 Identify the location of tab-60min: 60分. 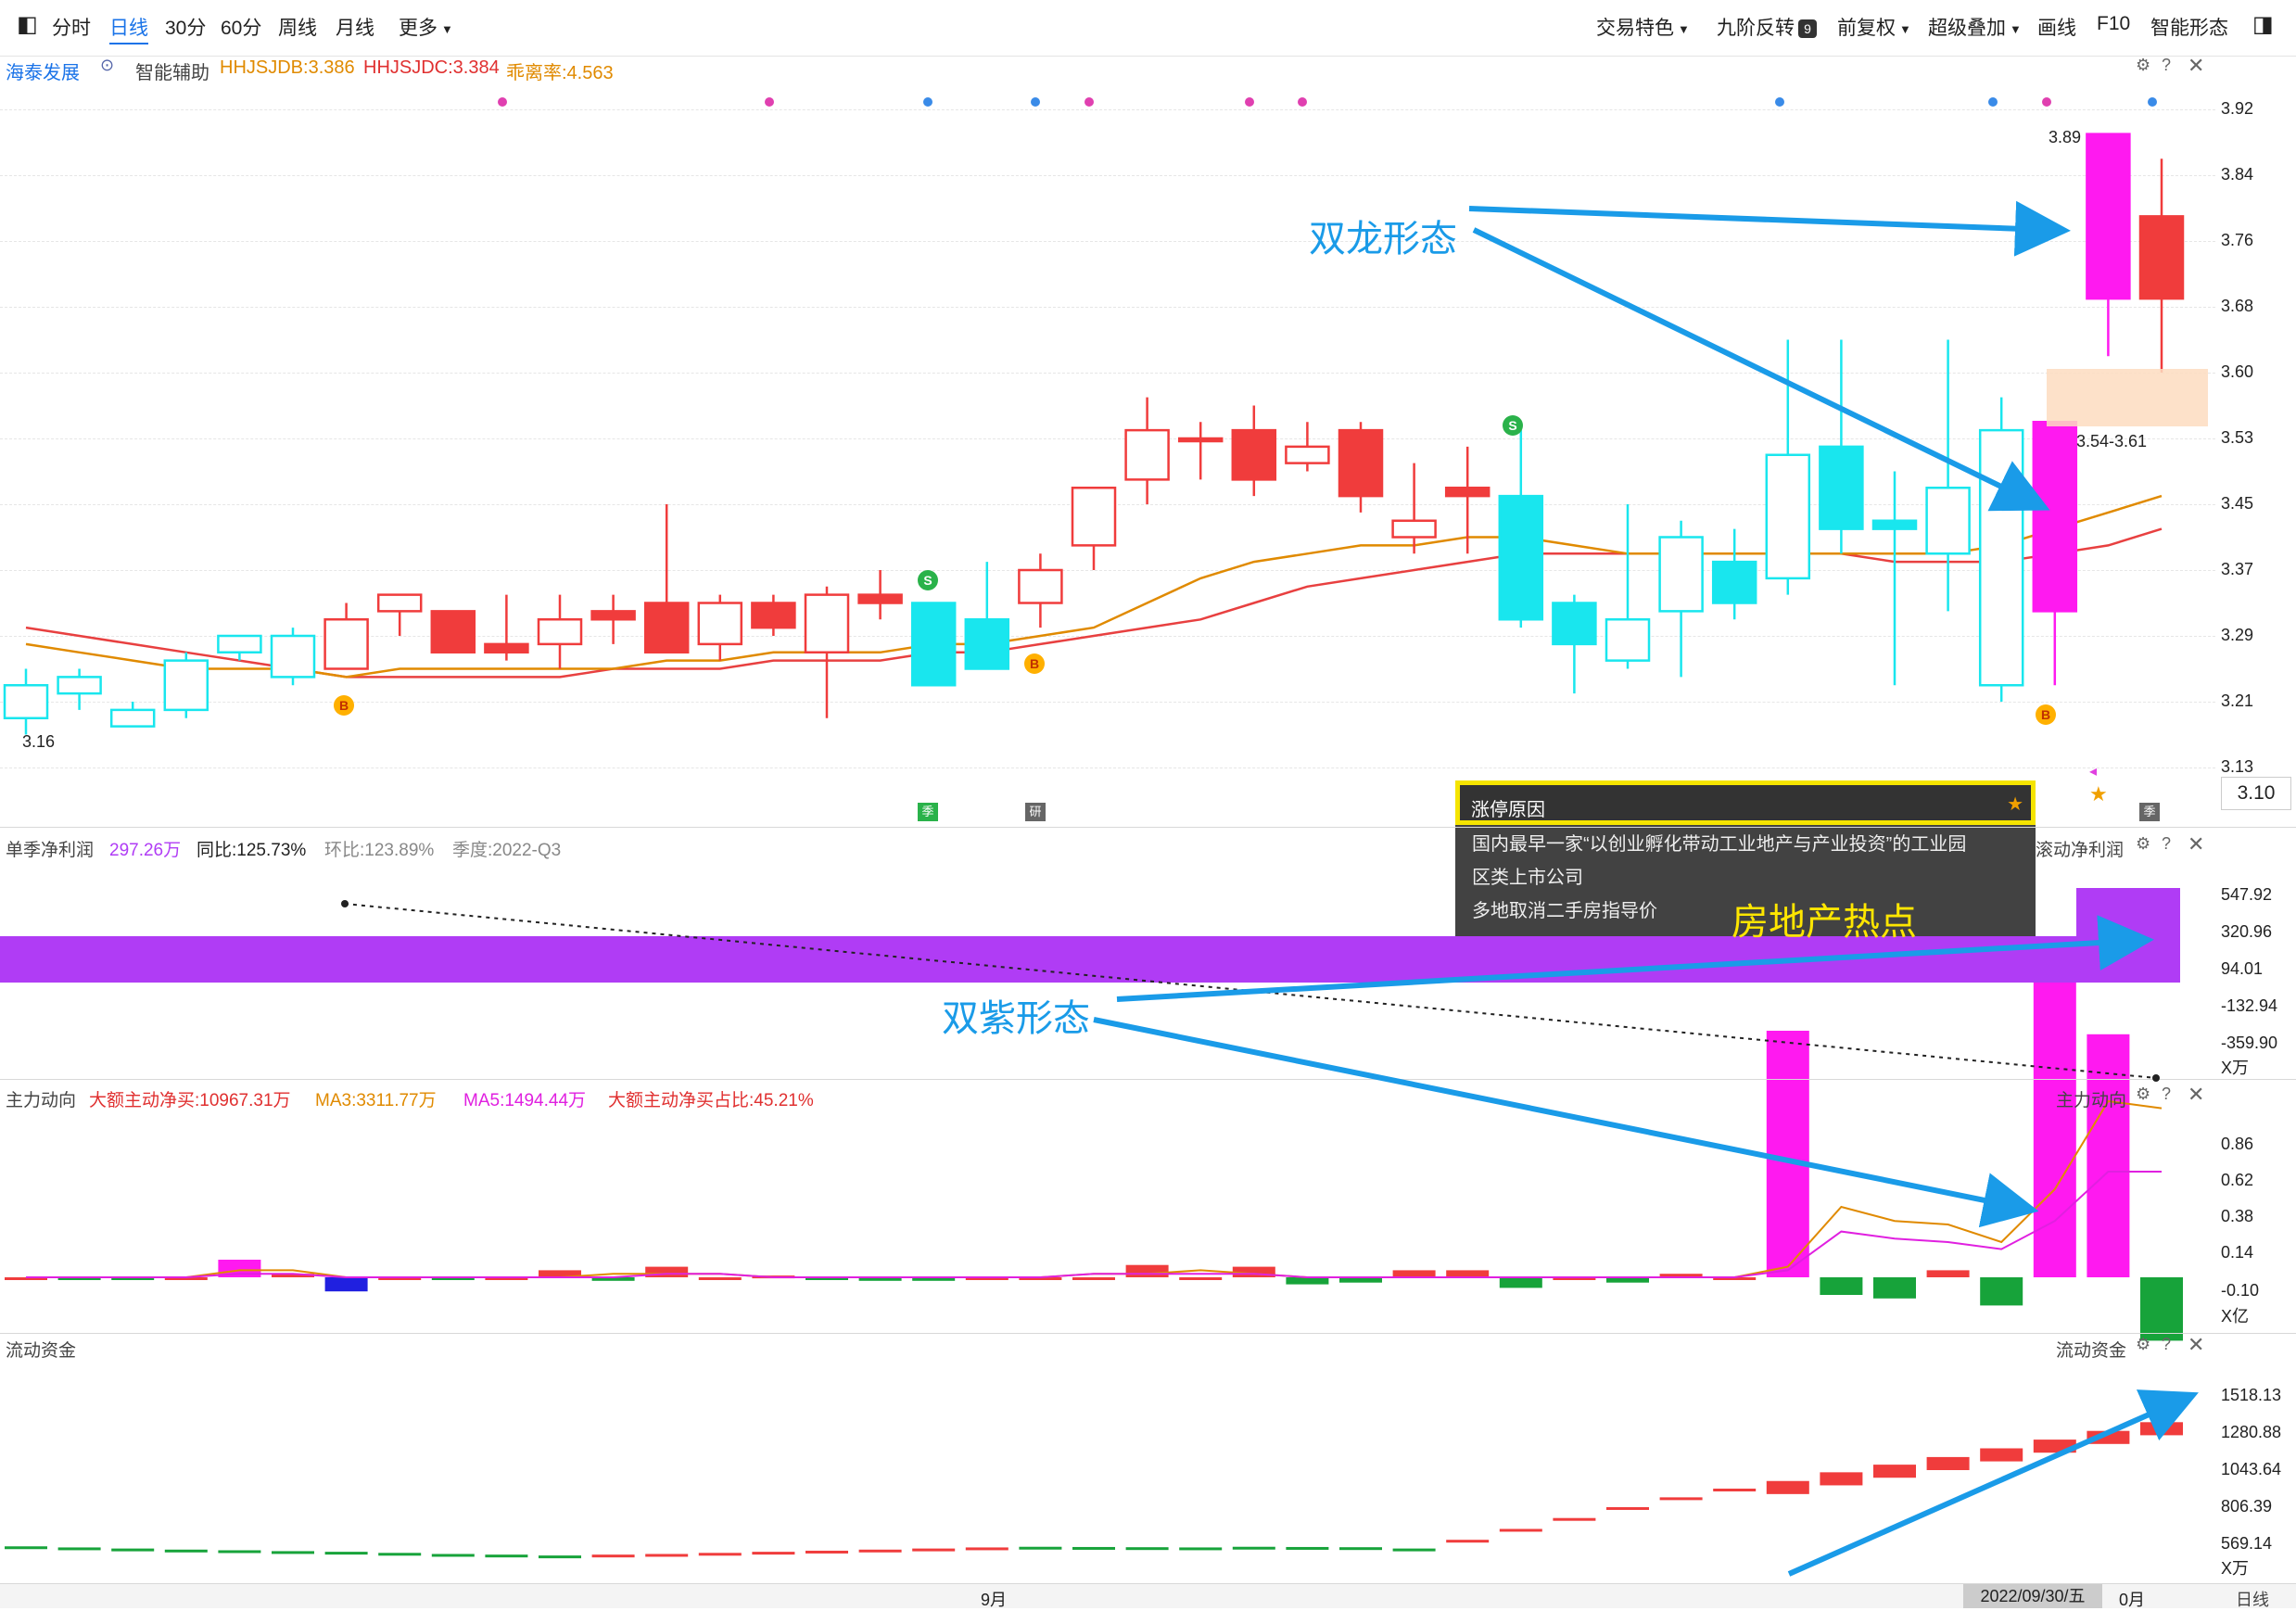
(242, 29).